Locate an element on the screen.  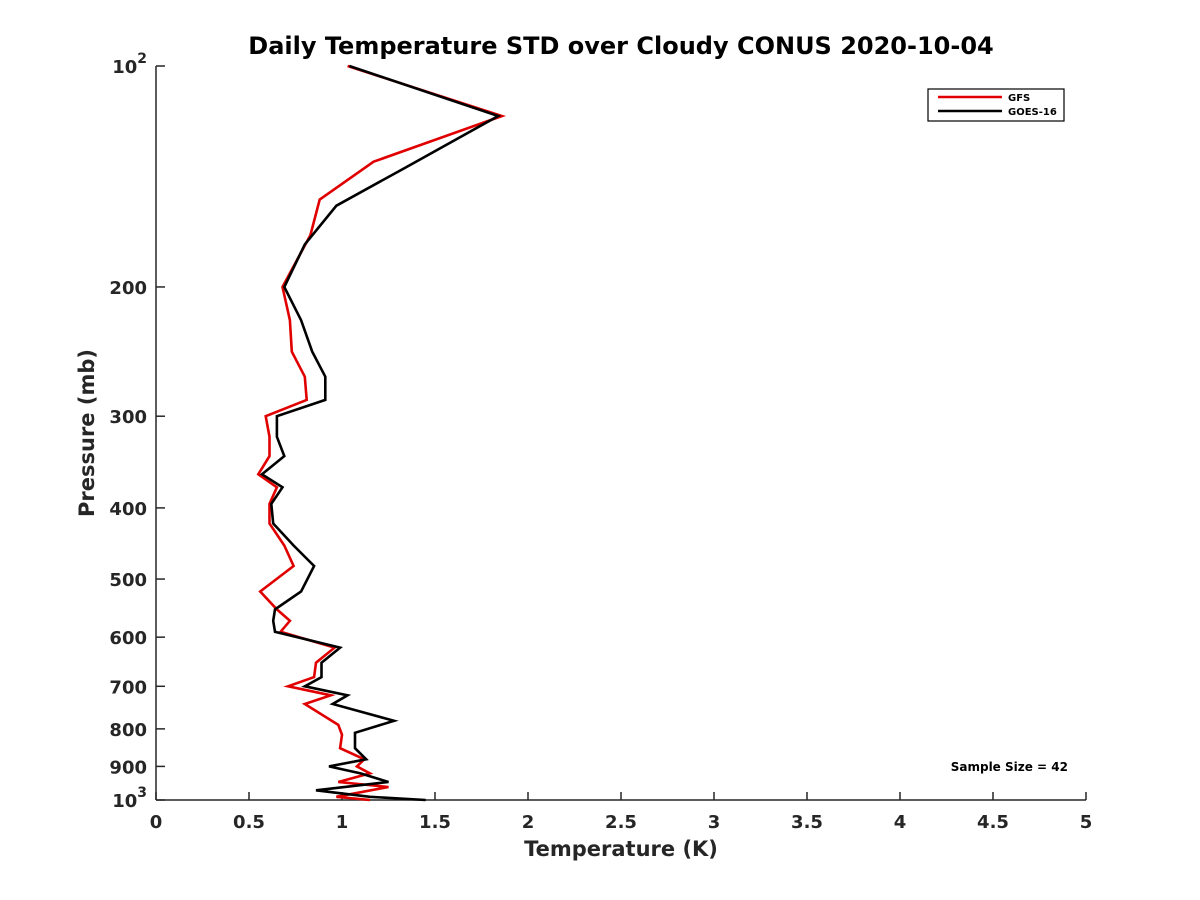
x-ticks: 0 0.5 1 1.5 2 2.5 3 3.5 4 4.5 5 is located at coordinates (621, 812).